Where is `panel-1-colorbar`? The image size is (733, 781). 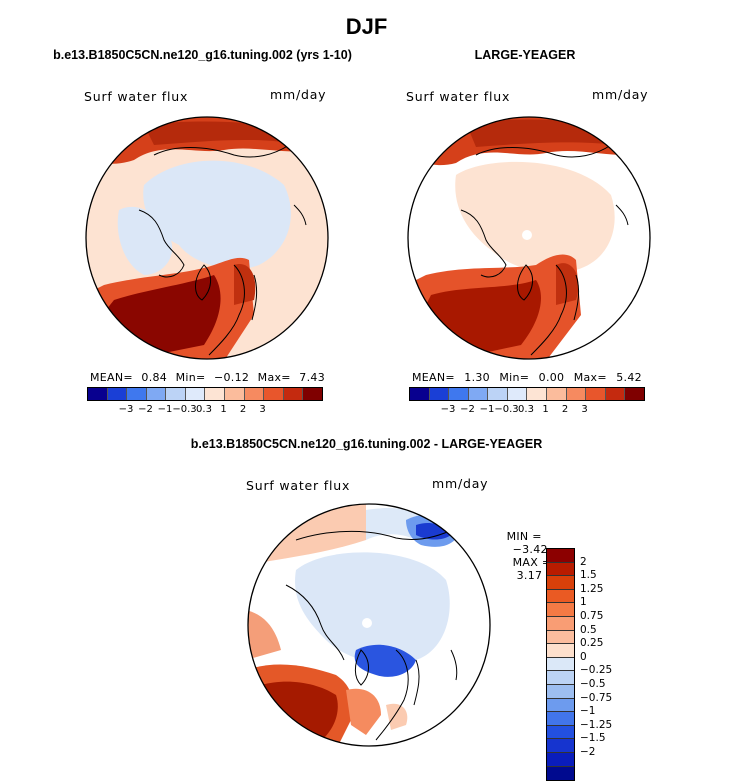 panel-1-colorbar is located at coordinates (205, 394).